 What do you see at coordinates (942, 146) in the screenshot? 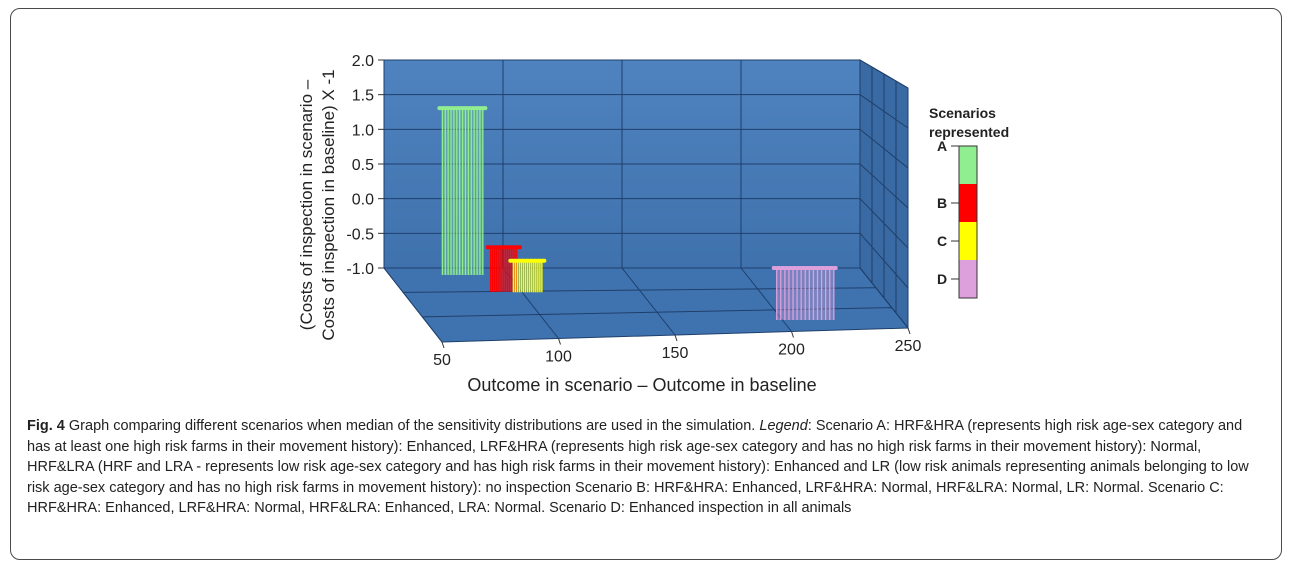
I see `legend-label-a: A` at bounding box center [942, 146].